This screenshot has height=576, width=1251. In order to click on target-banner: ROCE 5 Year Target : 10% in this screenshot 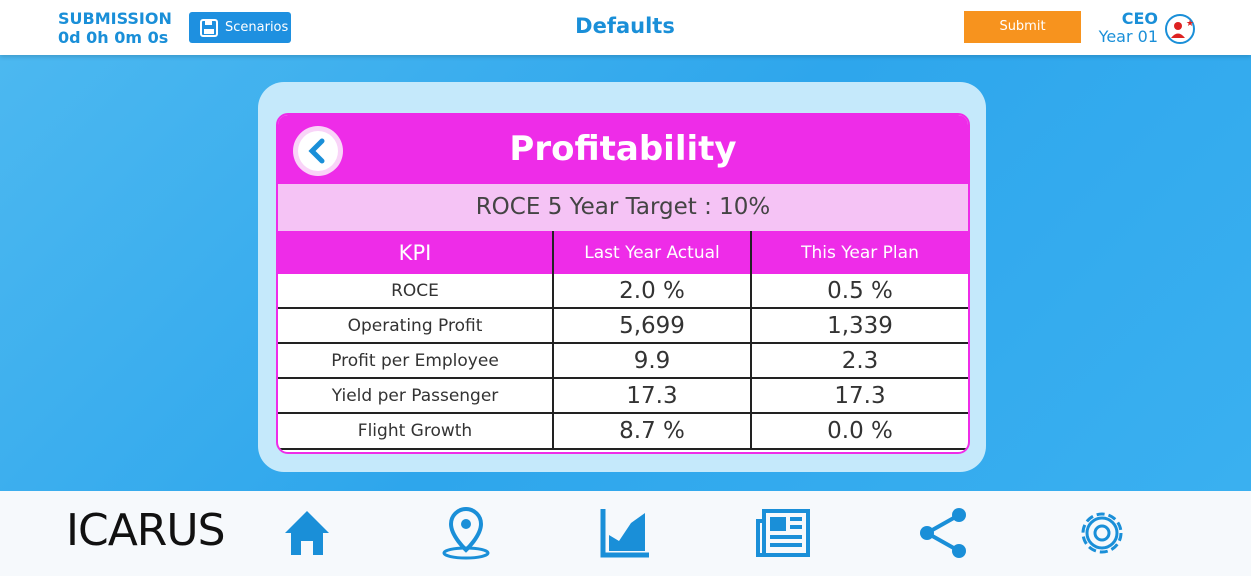, I will do `click(623, 207)`.